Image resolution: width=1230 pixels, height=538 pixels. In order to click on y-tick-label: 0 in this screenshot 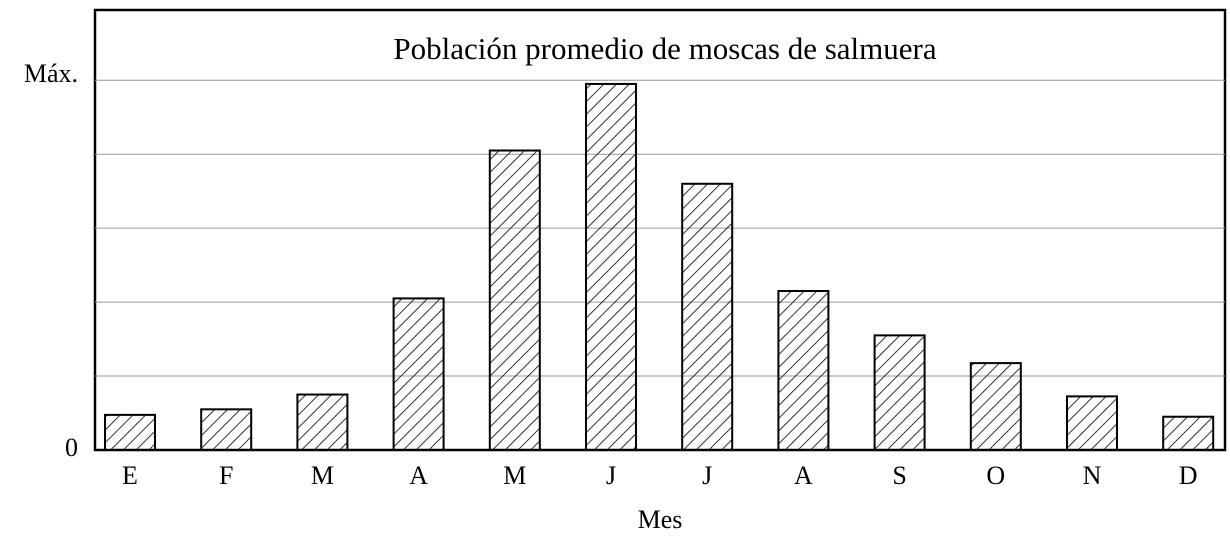, I will do `click(71, 447)`.